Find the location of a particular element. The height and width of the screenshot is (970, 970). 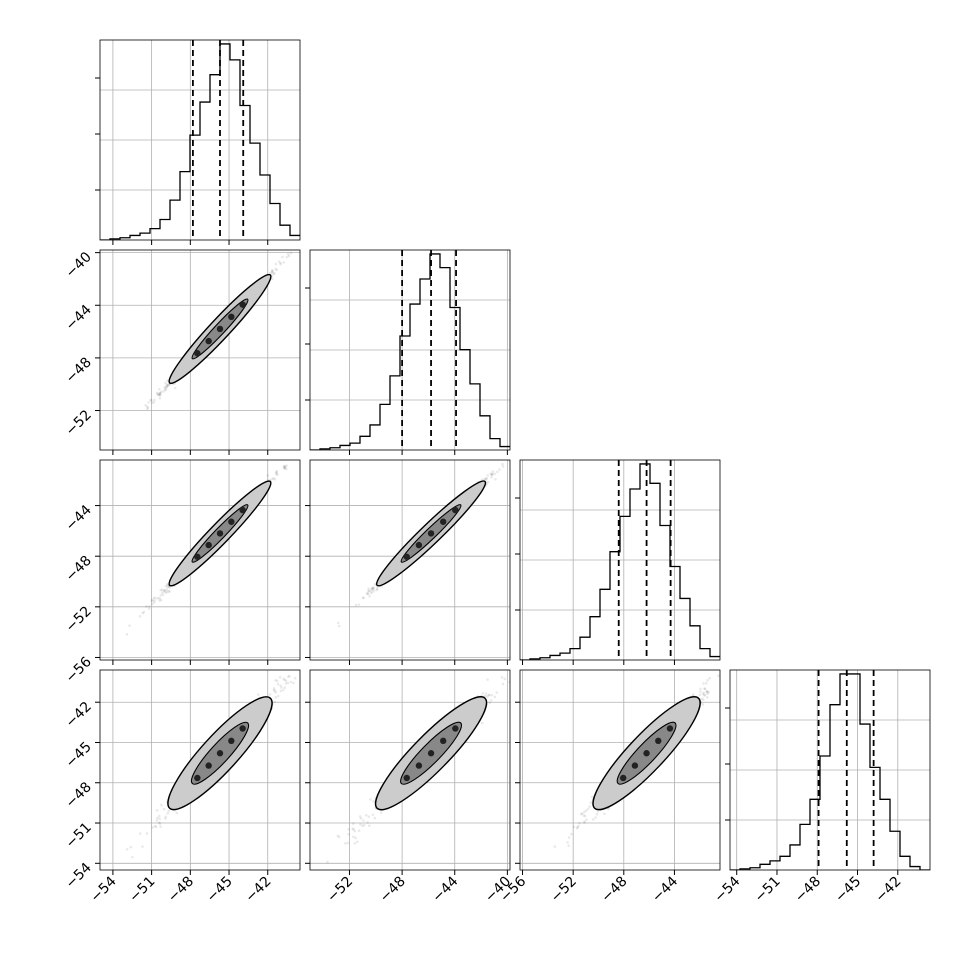

xtick-label-2-2: −48 is located at coordinates (614, 890).